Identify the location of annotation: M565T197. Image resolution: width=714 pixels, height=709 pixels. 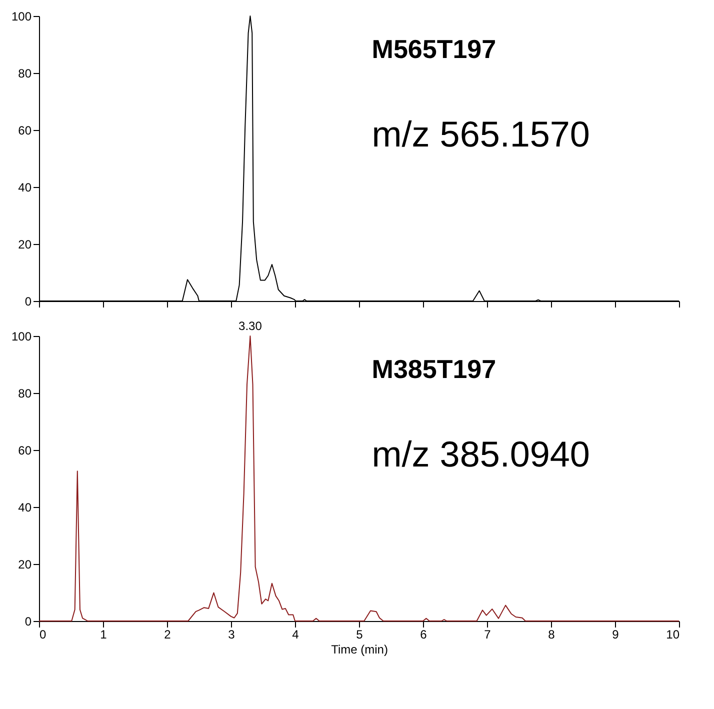
(434, 49).